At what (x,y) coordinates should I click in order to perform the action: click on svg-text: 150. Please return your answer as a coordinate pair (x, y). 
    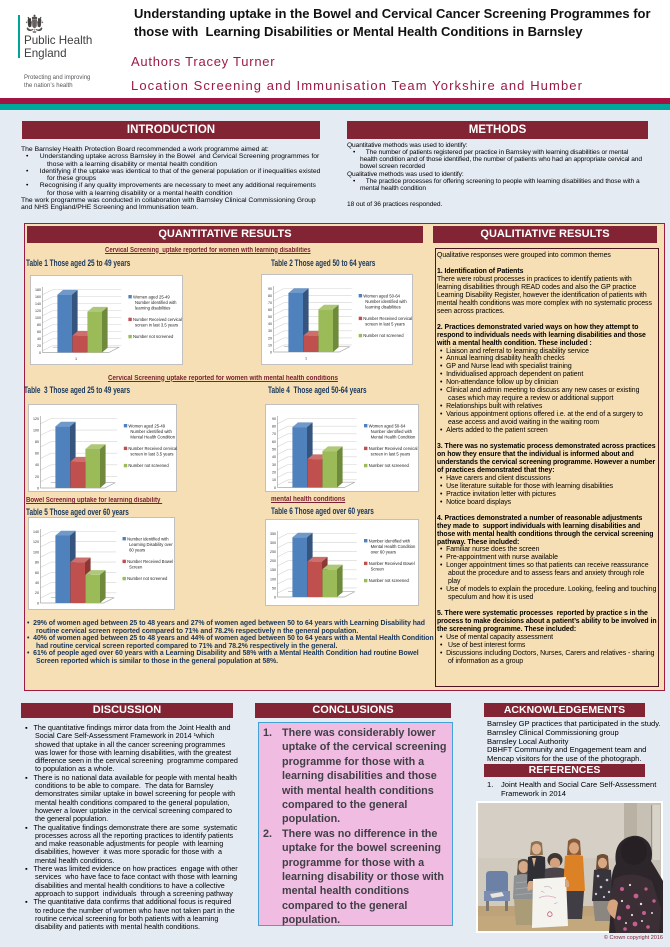
    Looking at the image, I should click on (273, 570).